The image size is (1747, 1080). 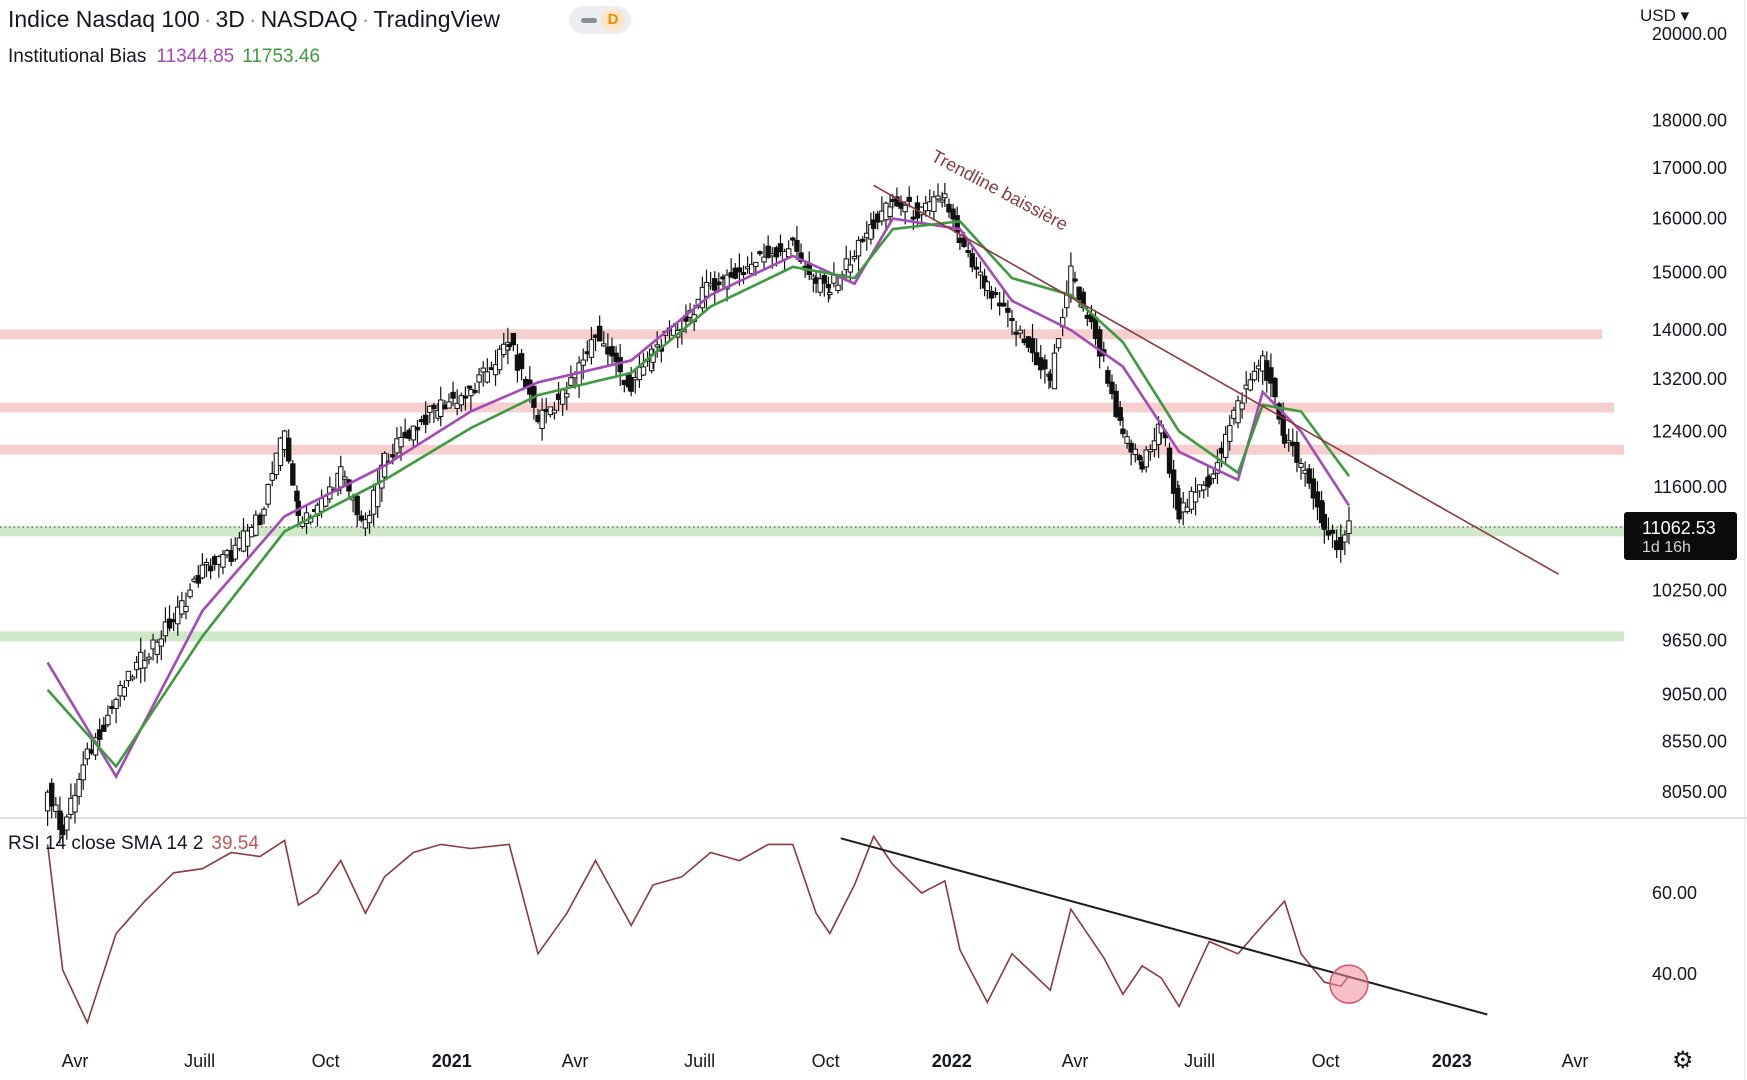 I want to click on rsi-axis: 60.00 40.00, so click(x=1674, y=933).